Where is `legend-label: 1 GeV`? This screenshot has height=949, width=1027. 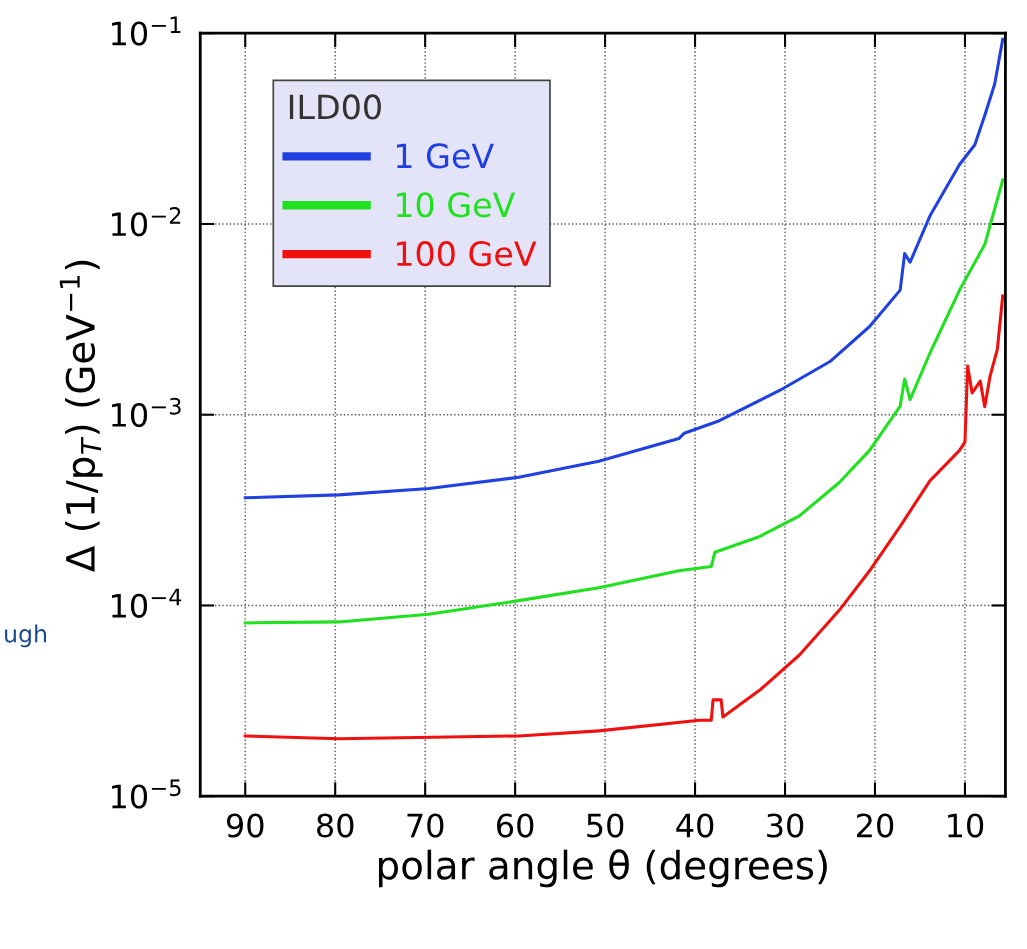
legend-label: 1 GeV is located at coordinates (445, 156).